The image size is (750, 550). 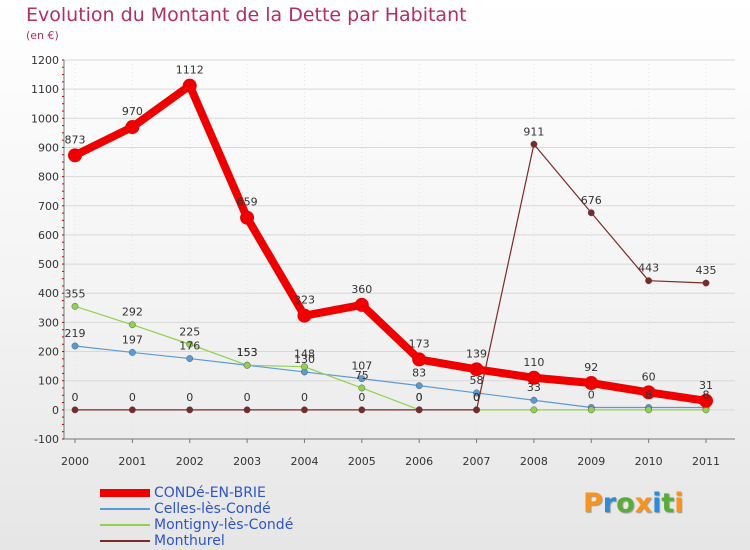 What do you see at coordinates (48, 381) in the screenshot?
I see `y-tick-label: 100` at bounding box center [48, 381].